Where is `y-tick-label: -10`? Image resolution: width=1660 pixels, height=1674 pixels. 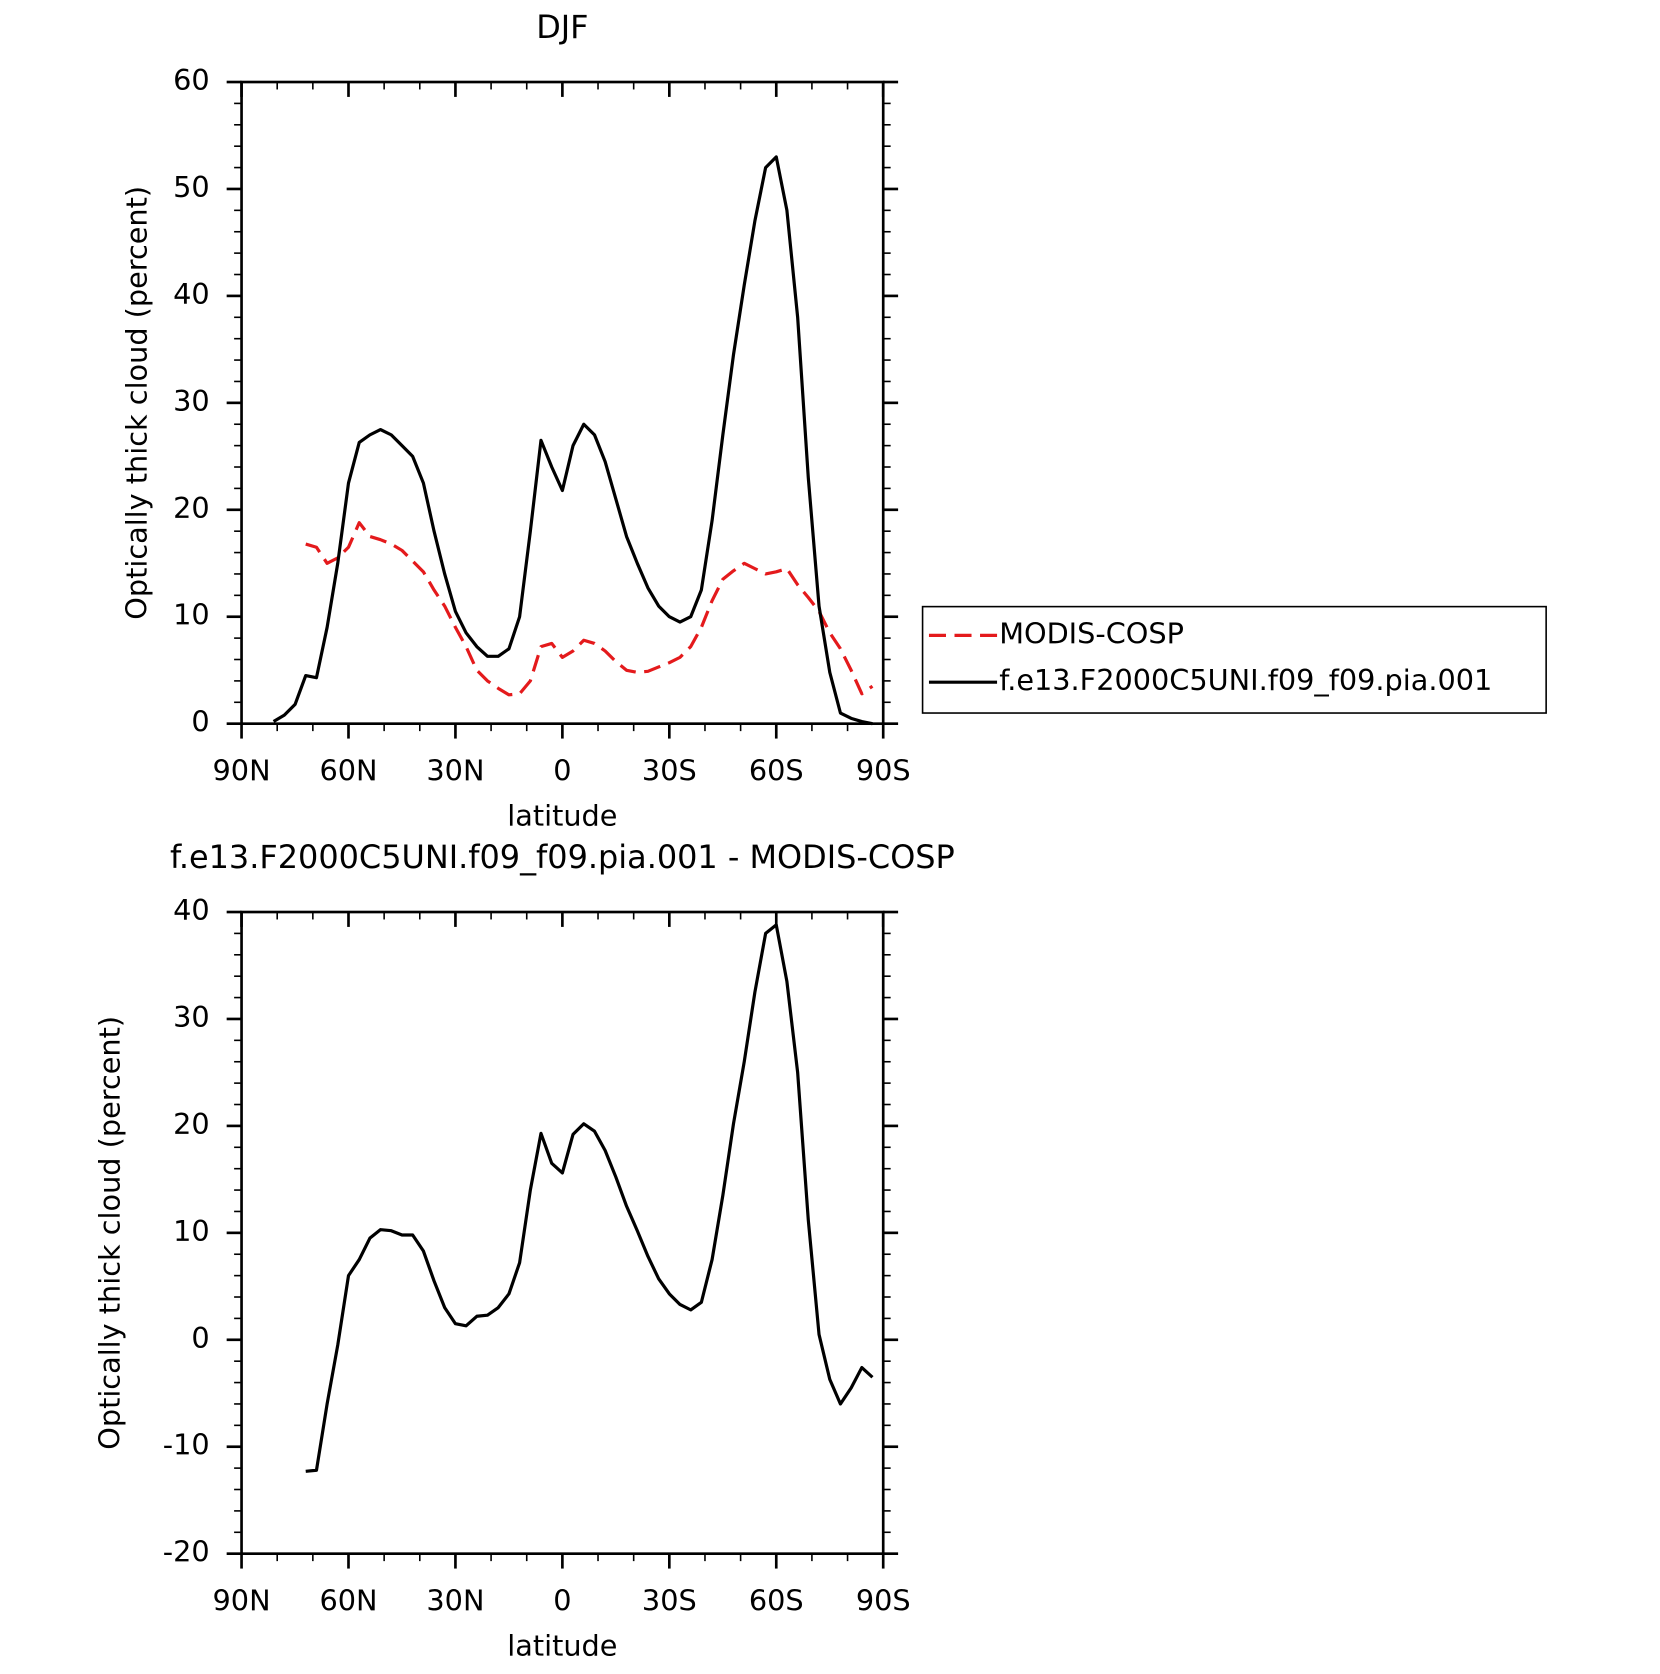 y-tick-label: -10 is located at coordinates (186, 1445).